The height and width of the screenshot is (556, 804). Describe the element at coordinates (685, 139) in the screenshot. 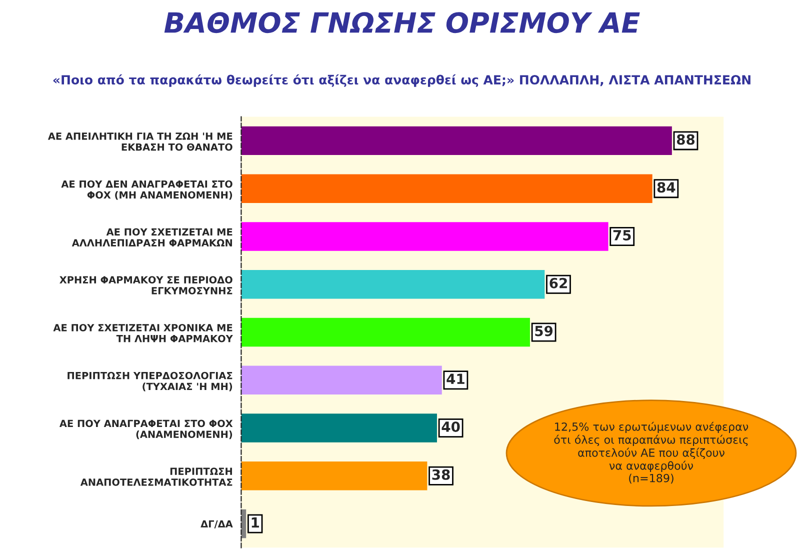

I see `data-label: 88` at that location.